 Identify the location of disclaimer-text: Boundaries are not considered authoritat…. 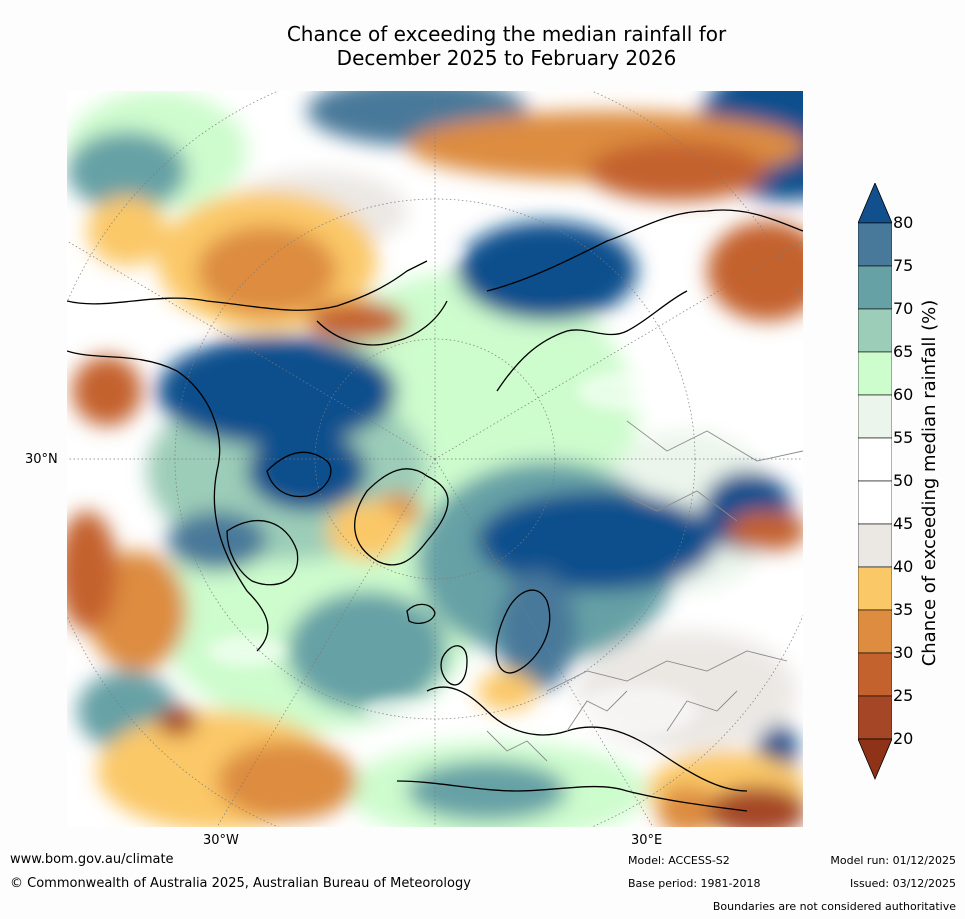
(834, 906).